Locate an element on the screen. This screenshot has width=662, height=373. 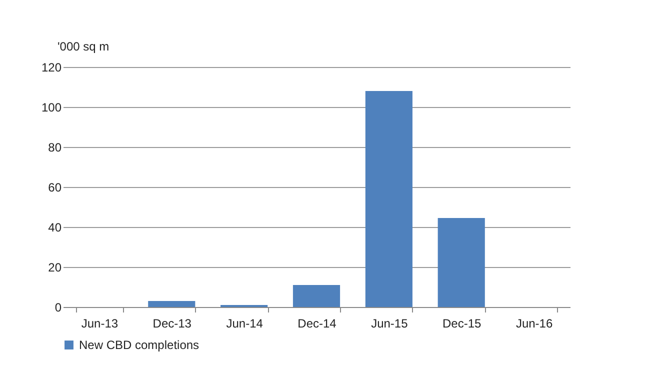
y-tick-label: 60 is located at coordinates (55, 187).